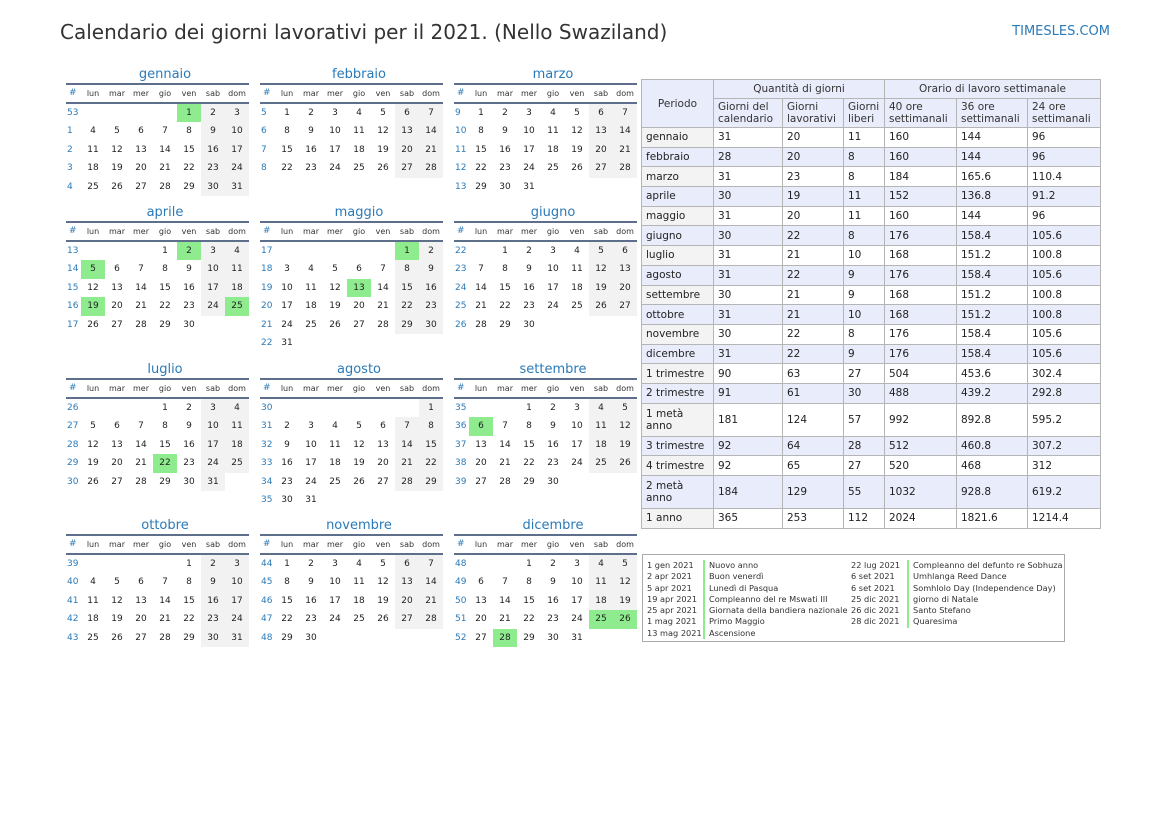  I want to click on week-number: 44, so click(267, 563).